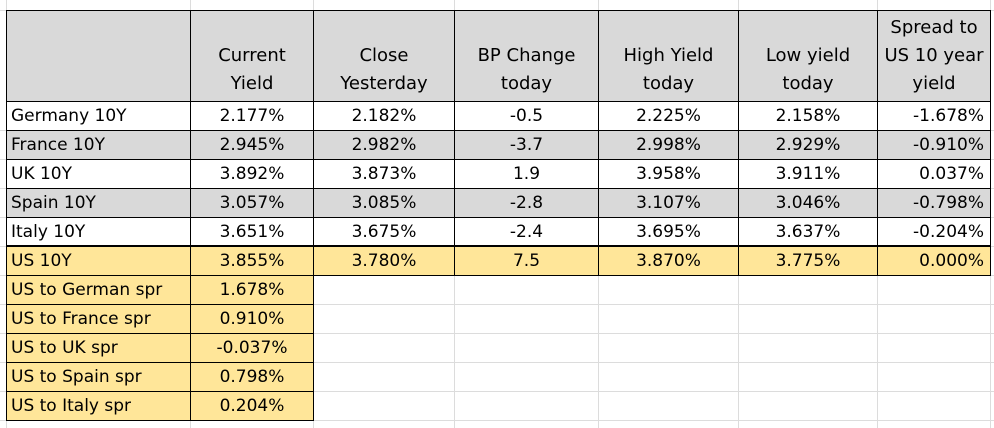 The image size is (994, 428). I want to click on cell-value: 2.177%, so click(252, 115).